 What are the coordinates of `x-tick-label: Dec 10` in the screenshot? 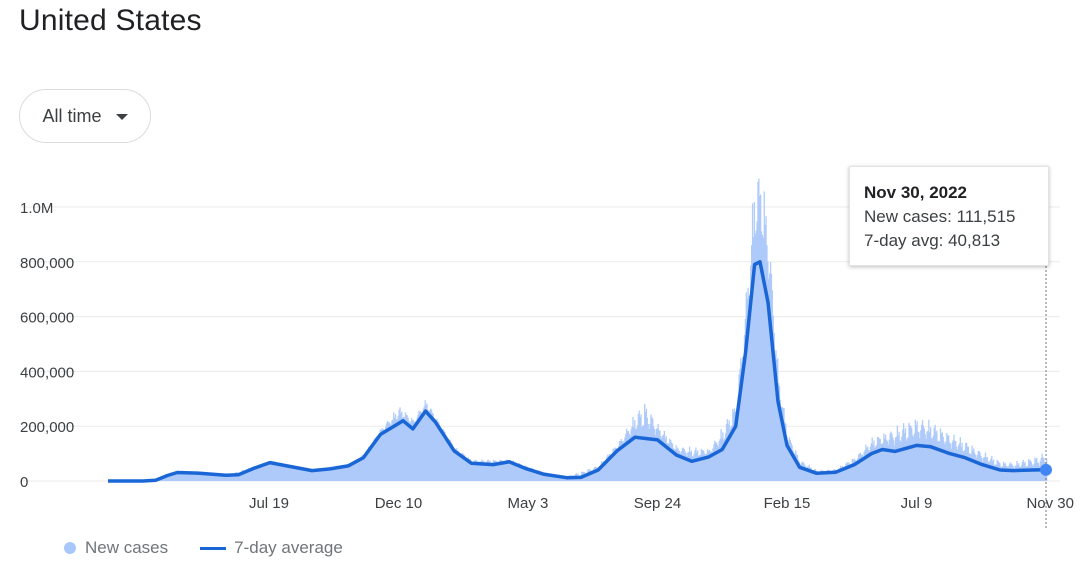 It's located at (399, 503).